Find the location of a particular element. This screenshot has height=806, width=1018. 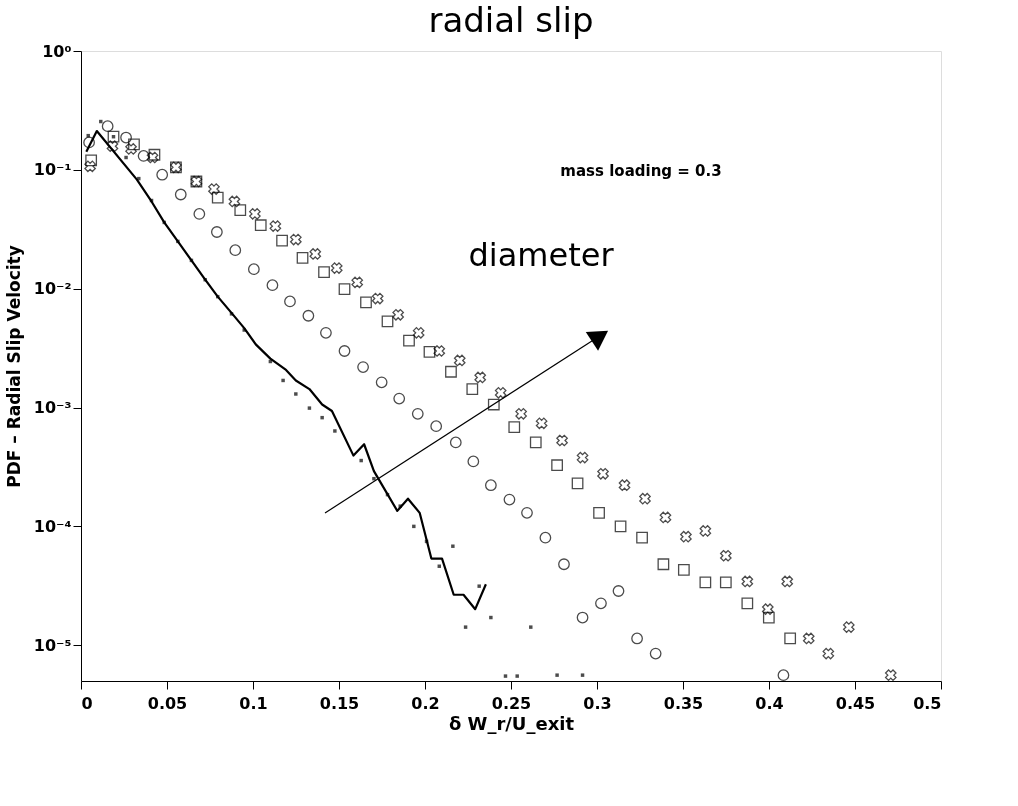

x-tick-label: 0.5 is located at coordinates (927, 703).